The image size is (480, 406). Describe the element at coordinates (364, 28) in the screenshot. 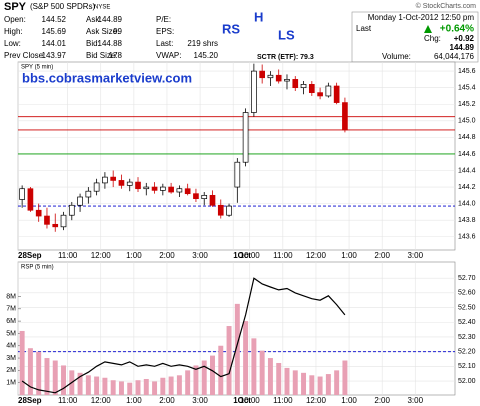

I see `last-label: Last` at that location.